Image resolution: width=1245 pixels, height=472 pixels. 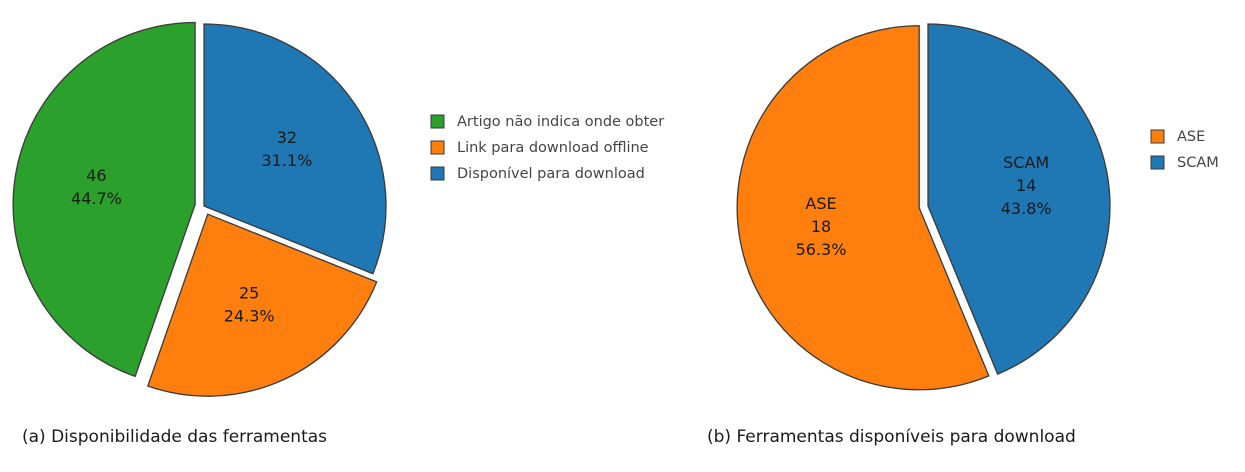 I want to click on legend-label: Link para download offline, so click(x=553, y=148).